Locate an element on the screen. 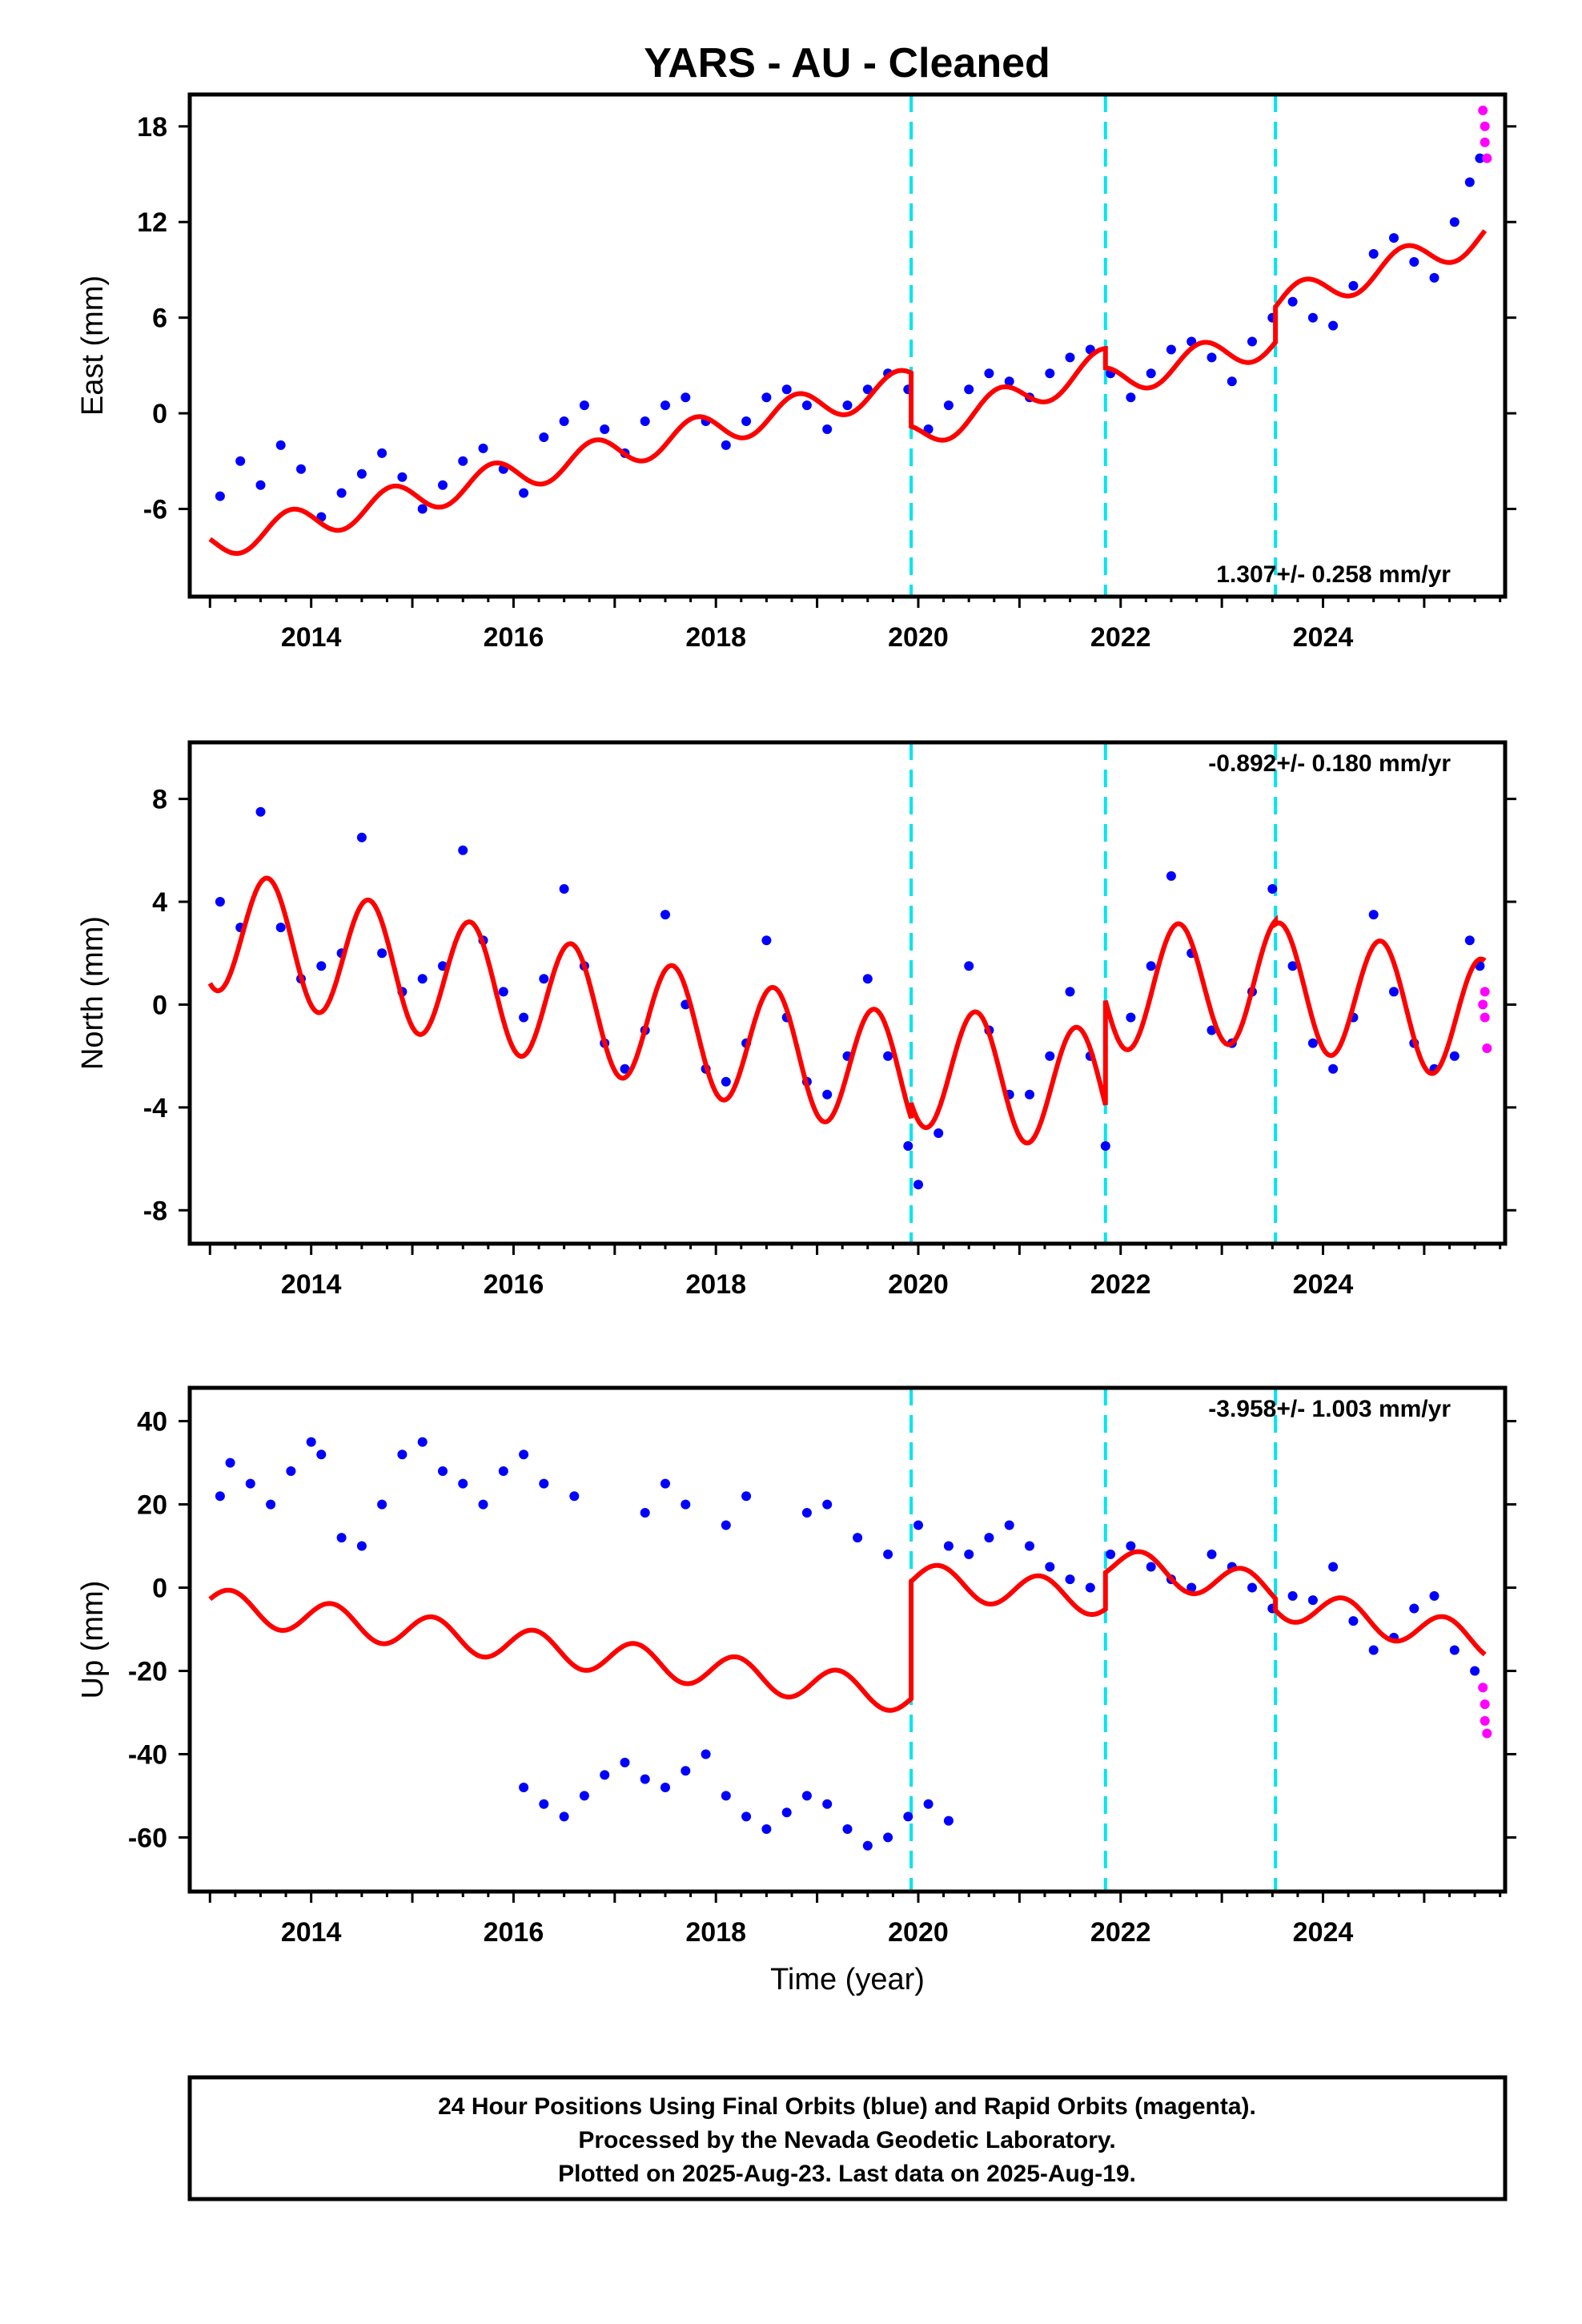 This screenshot has height=2324, width=1582. y-axis-label-north: North (mm) is located at coordinates (93, 993).